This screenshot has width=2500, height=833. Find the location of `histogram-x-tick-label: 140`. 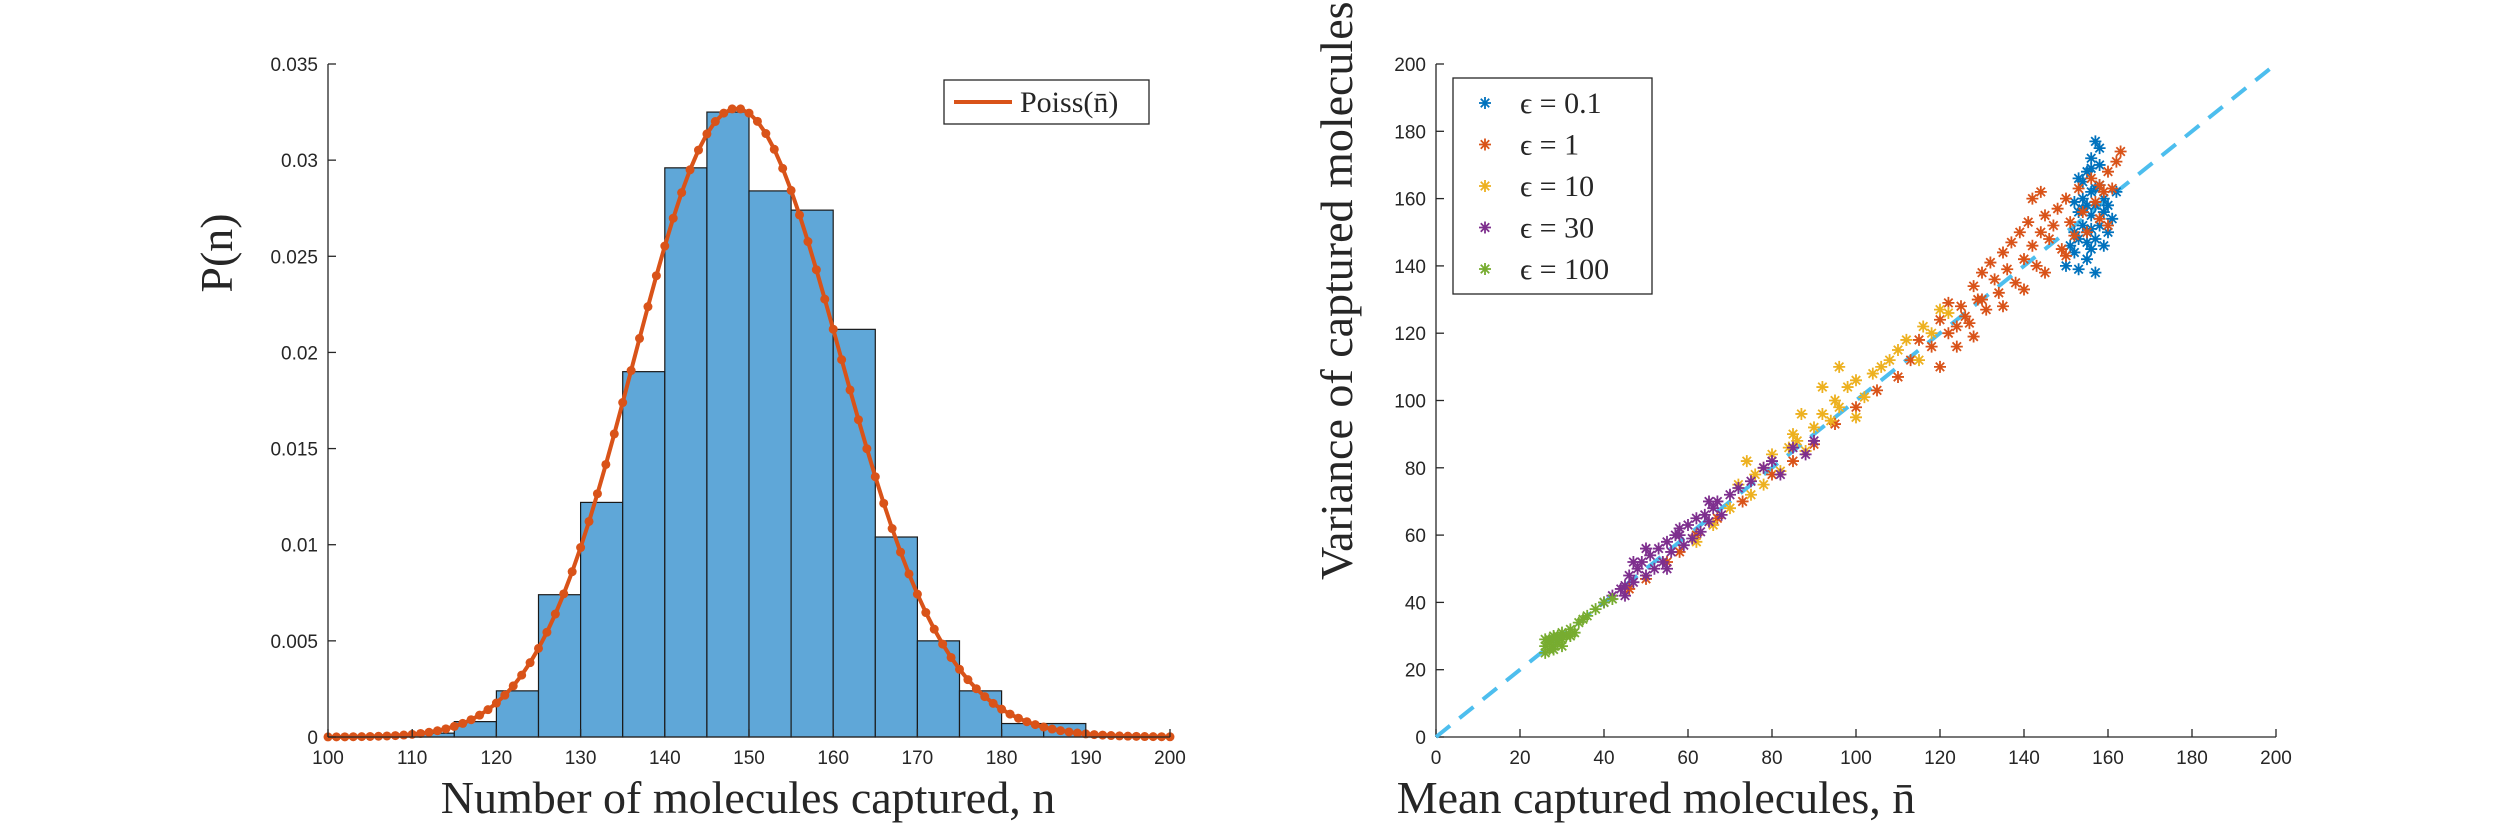

histogram-x-tick-label: 140 is located at coordinates (665, 758).